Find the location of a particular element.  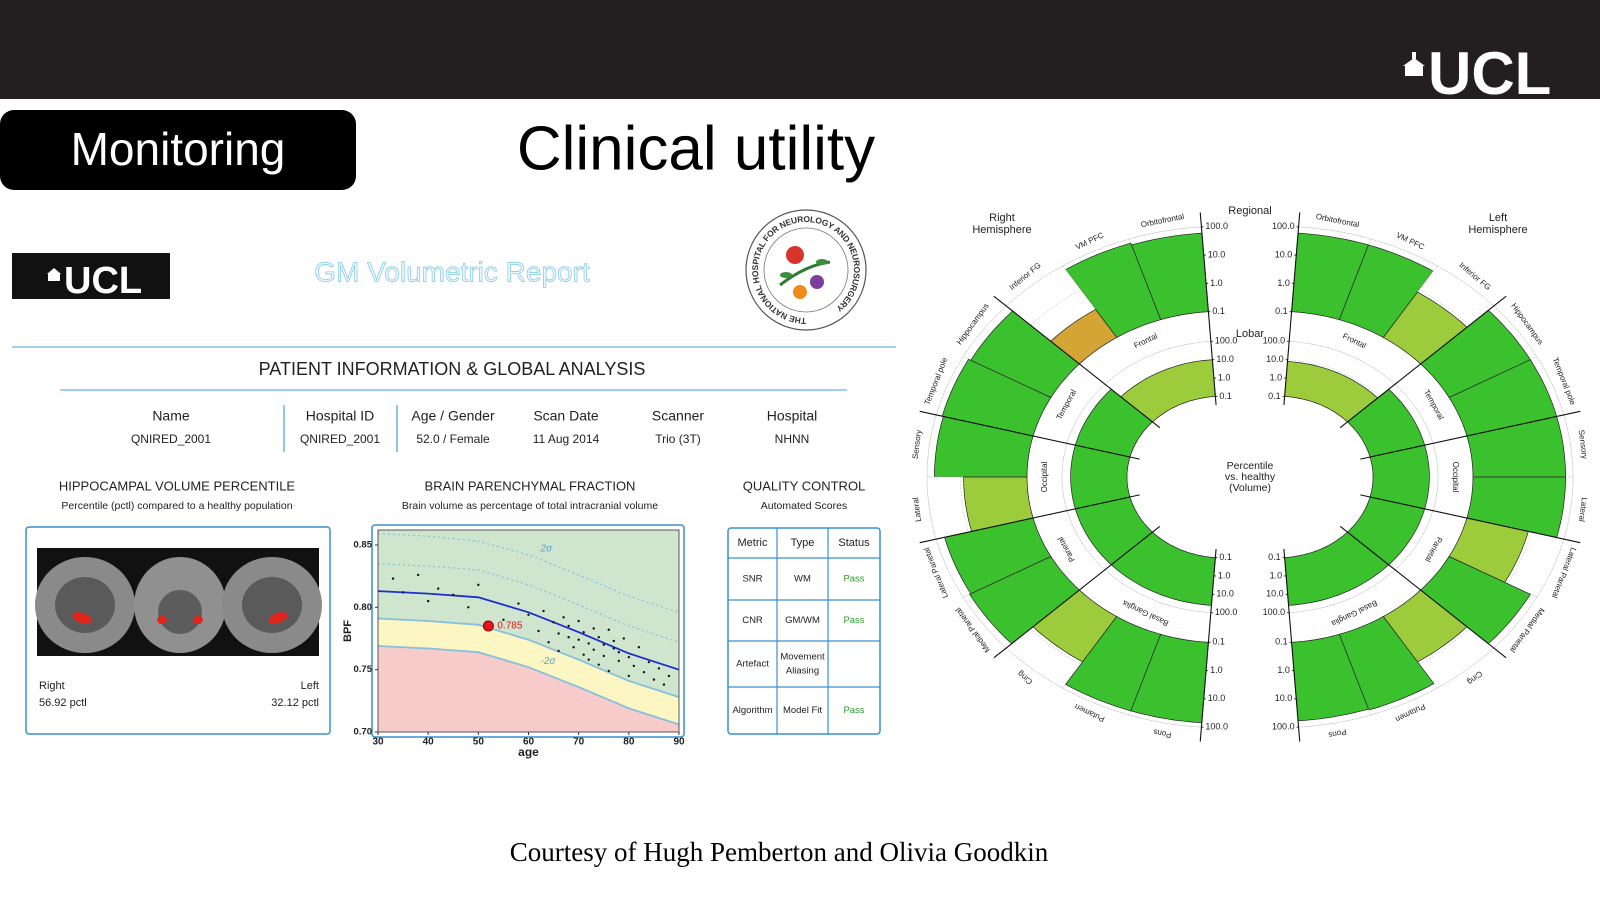

center-label: vs. healthy is located at coordinates (1250, 477).